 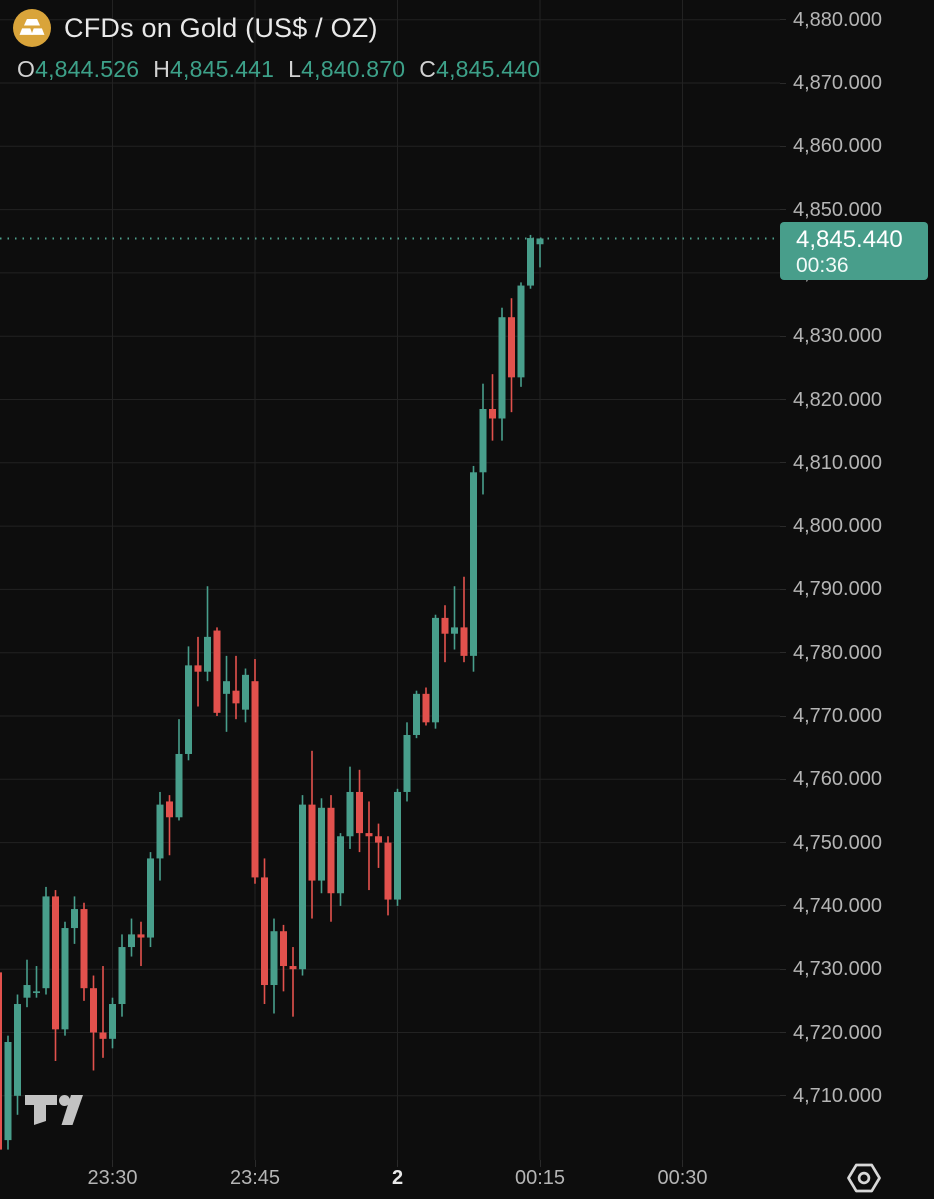 What do you see at coordinates (837, 969) in the screenshot?
I see `price-axis-label: 4,730.000` at bounding box center [837, 969].